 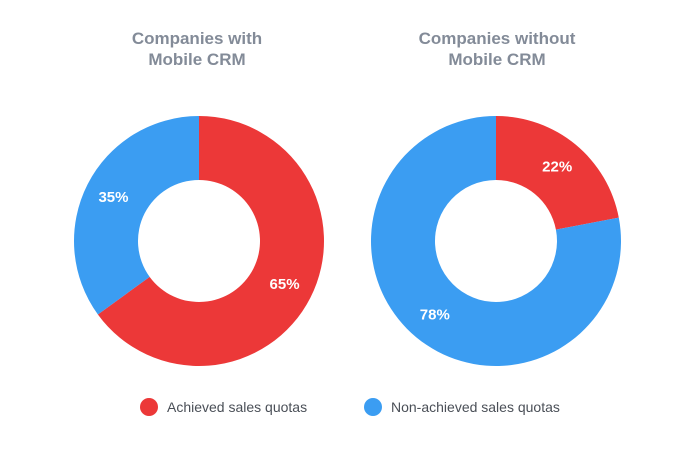 What do you see at coordinates (557, 167) in the screenshot?
I see `slice-value-label: 22%` at bounding box center [557, 167].